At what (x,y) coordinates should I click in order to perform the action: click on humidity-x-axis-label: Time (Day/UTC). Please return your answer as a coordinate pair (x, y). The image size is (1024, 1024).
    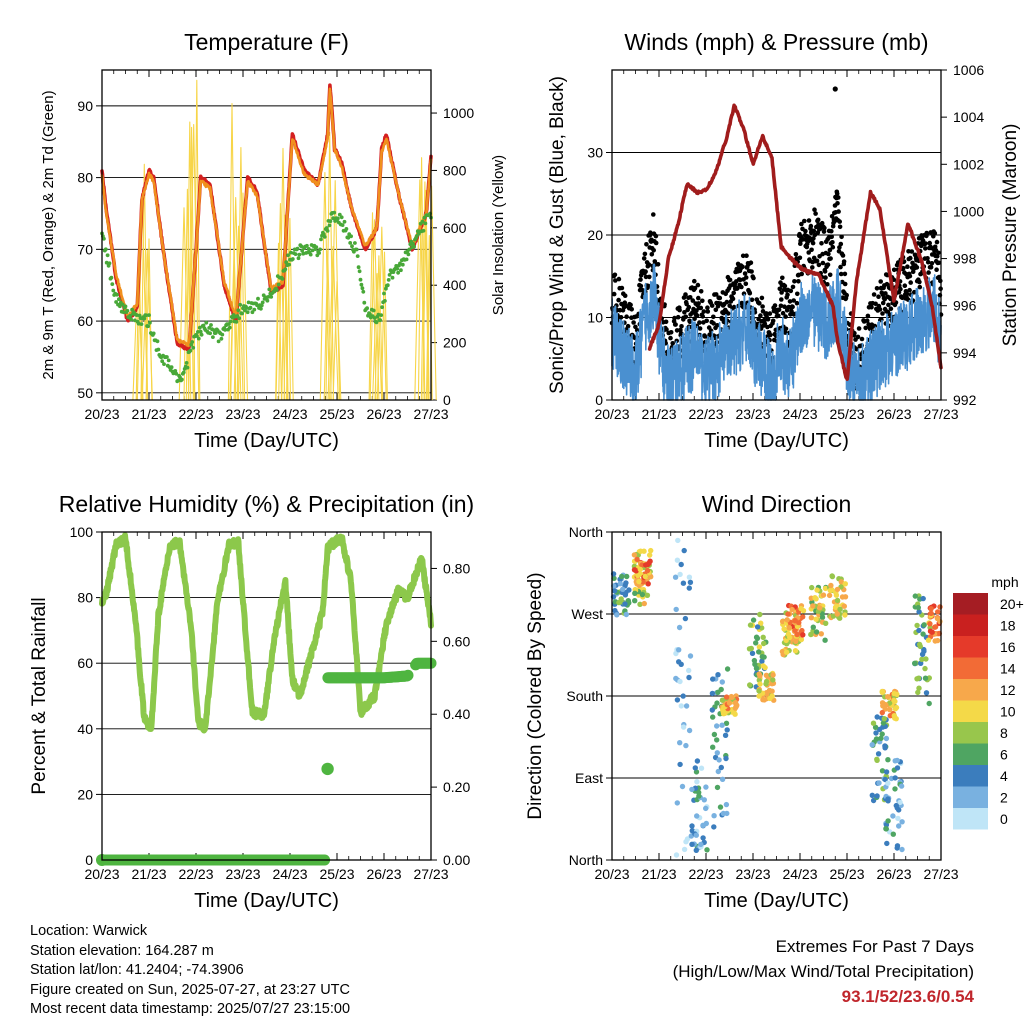
    Looking at the image, I should click on (266, 901).